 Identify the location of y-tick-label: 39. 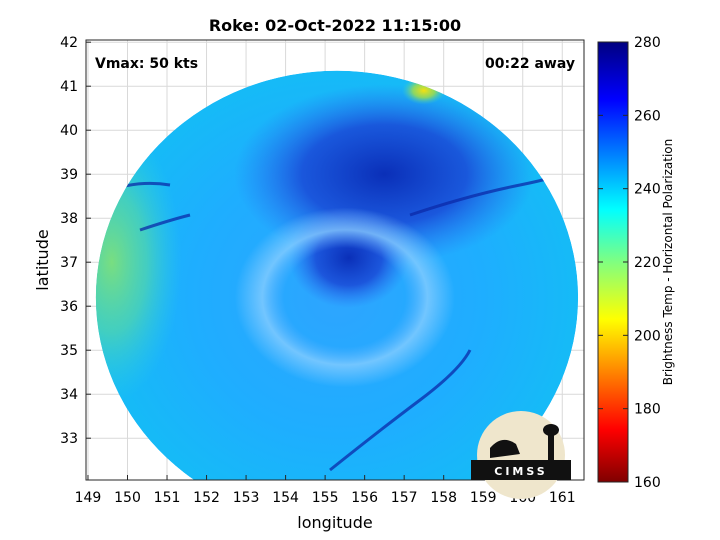
(69, 175).